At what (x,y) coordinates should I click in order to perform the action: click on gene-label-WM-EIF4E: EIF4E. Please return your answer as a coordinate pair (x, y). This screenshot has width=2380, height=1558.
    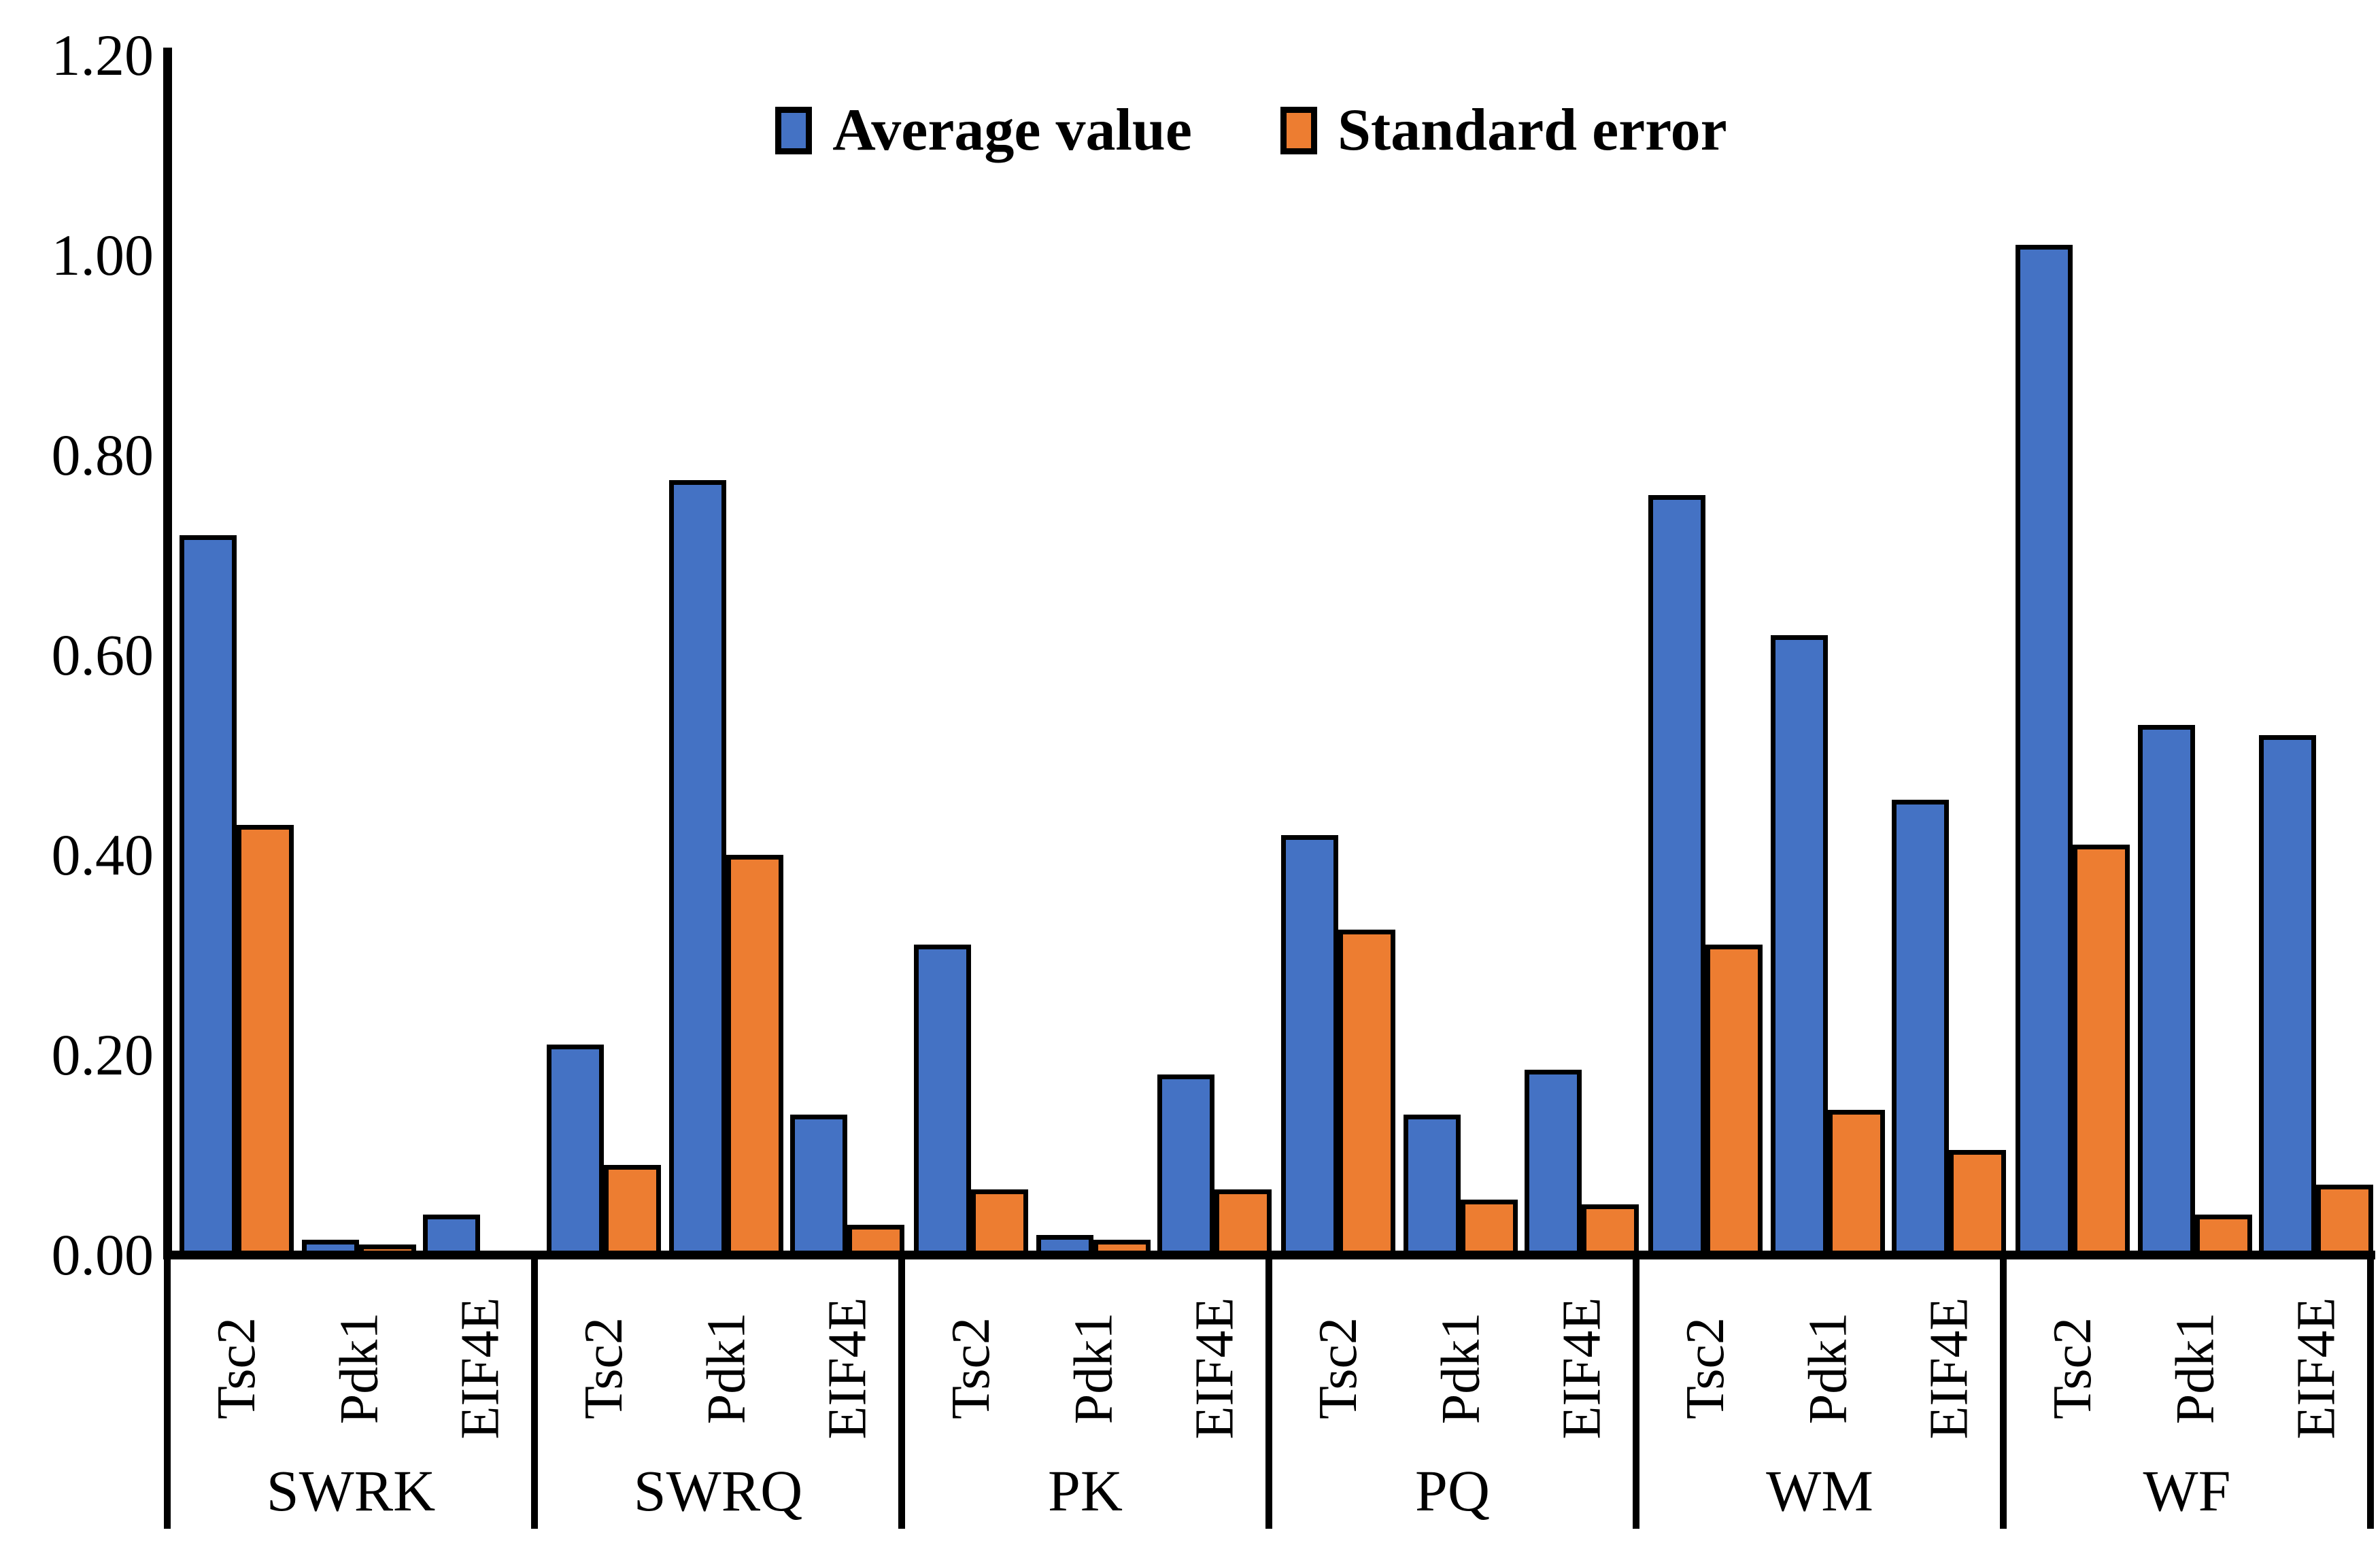
    Looking at the image, I should click on (1949, 1368).